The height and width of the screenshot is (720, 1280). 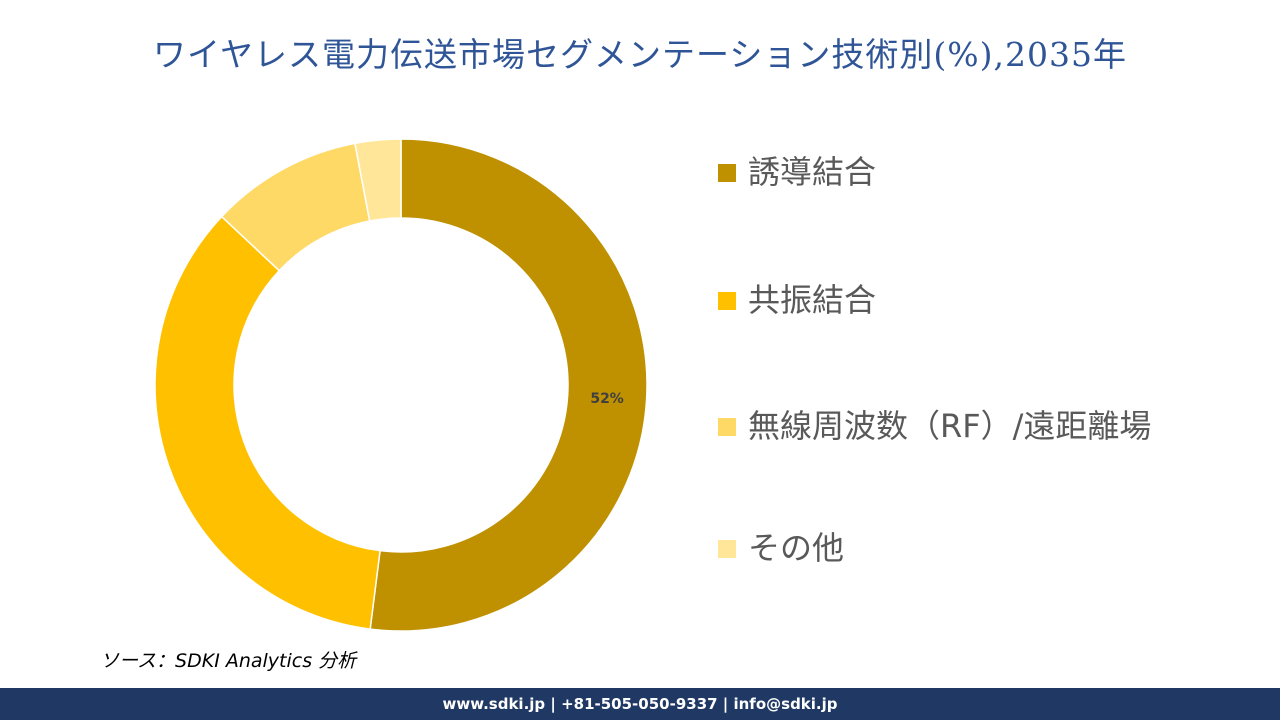 What do you see at coordinates (607, 399) in the screenshot?
I see `data-label: 52%` at bounding box center [607, 399].